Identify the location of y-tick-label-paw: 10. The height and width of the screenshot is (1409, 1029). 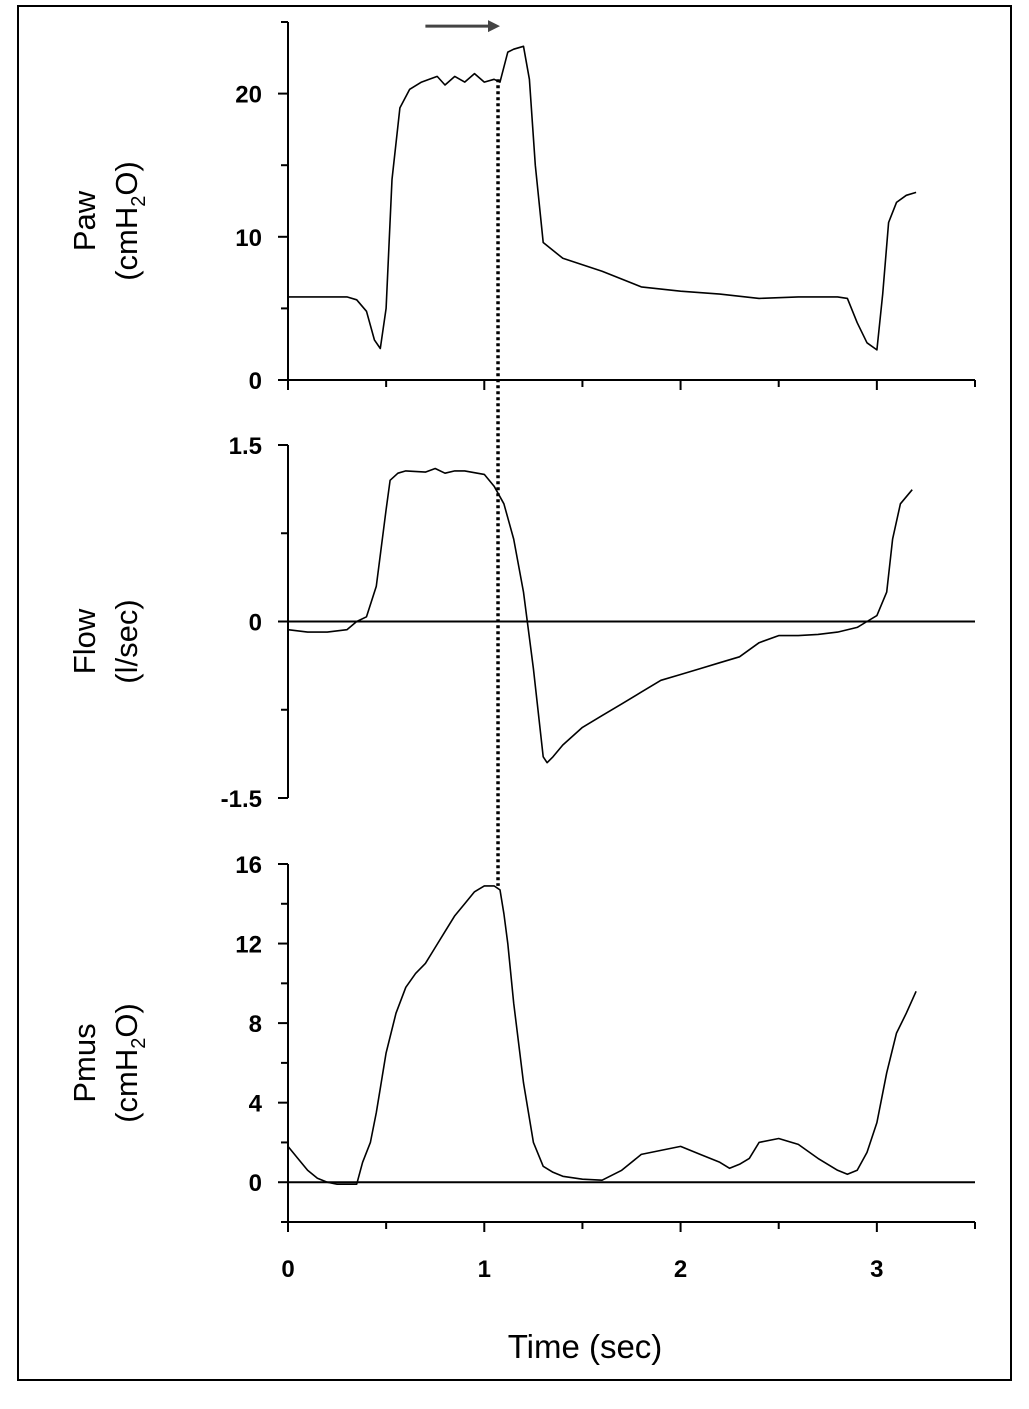
(248, 238).